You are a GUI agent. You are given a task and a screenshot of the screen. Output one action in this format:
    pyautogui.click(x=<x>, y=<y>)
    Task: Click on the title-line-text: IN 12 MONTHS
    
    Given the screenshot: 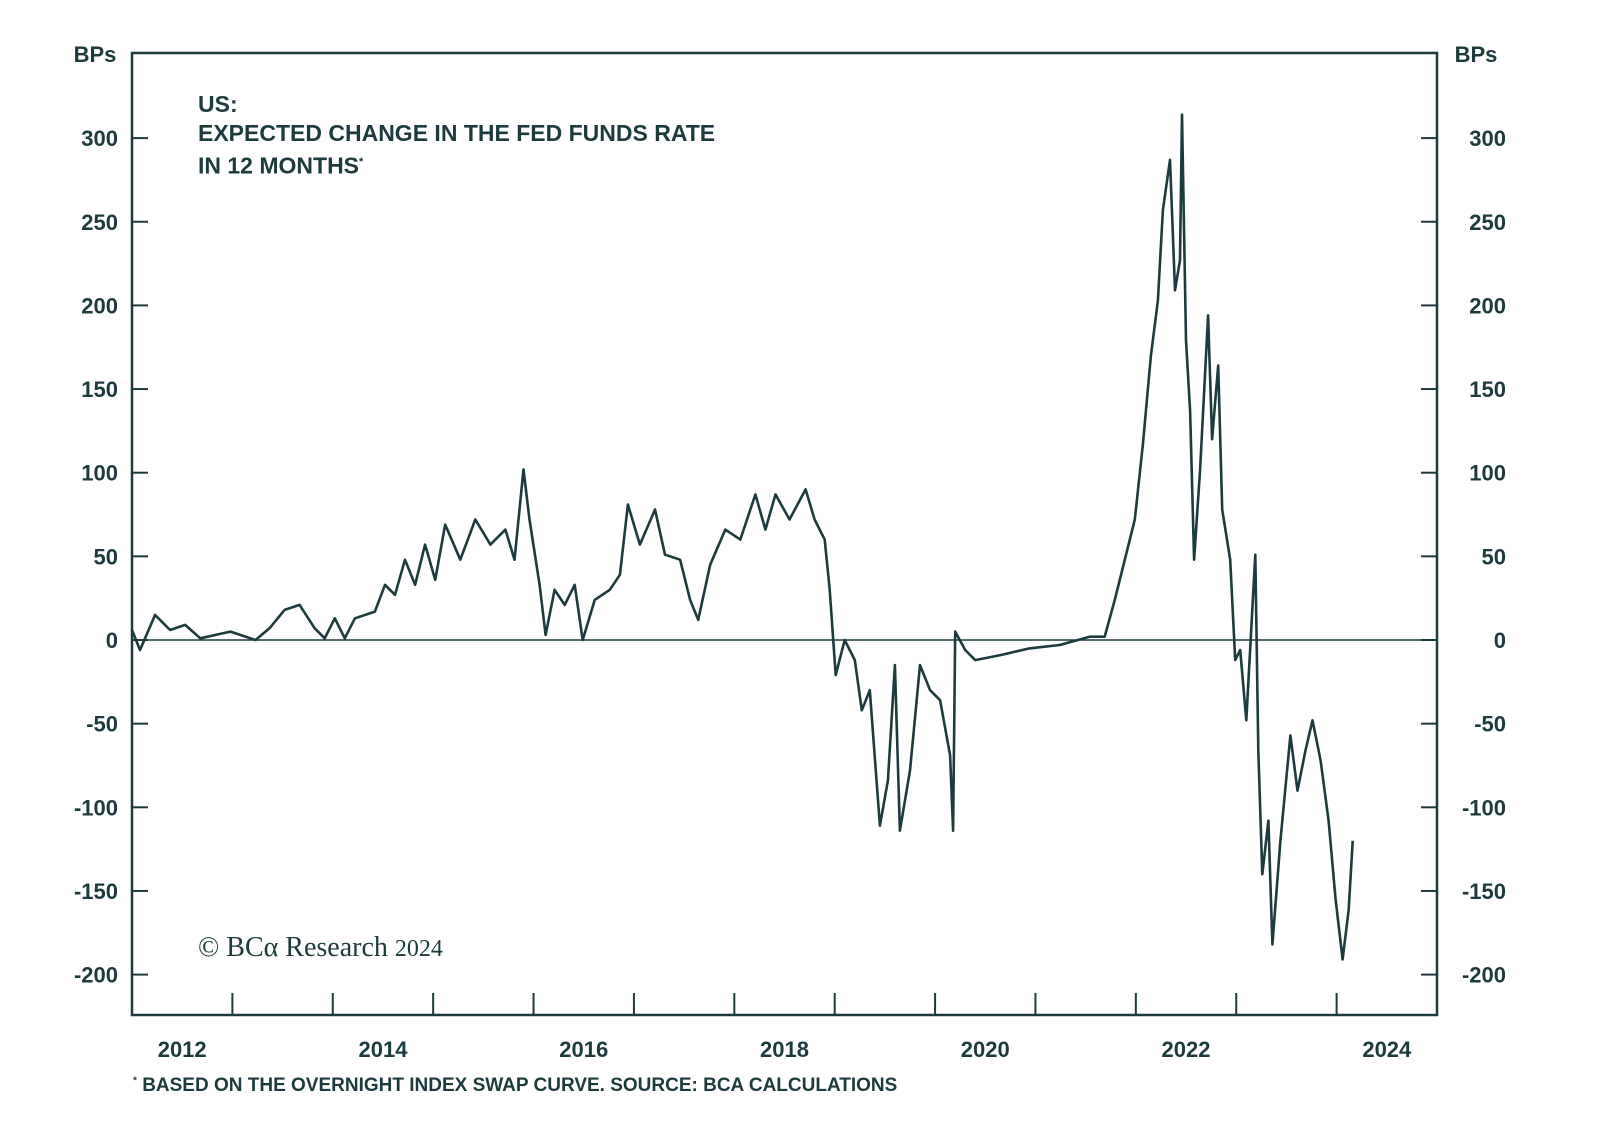 What is the action you would take?
    pyautogui.click(x=279, y=165)
    